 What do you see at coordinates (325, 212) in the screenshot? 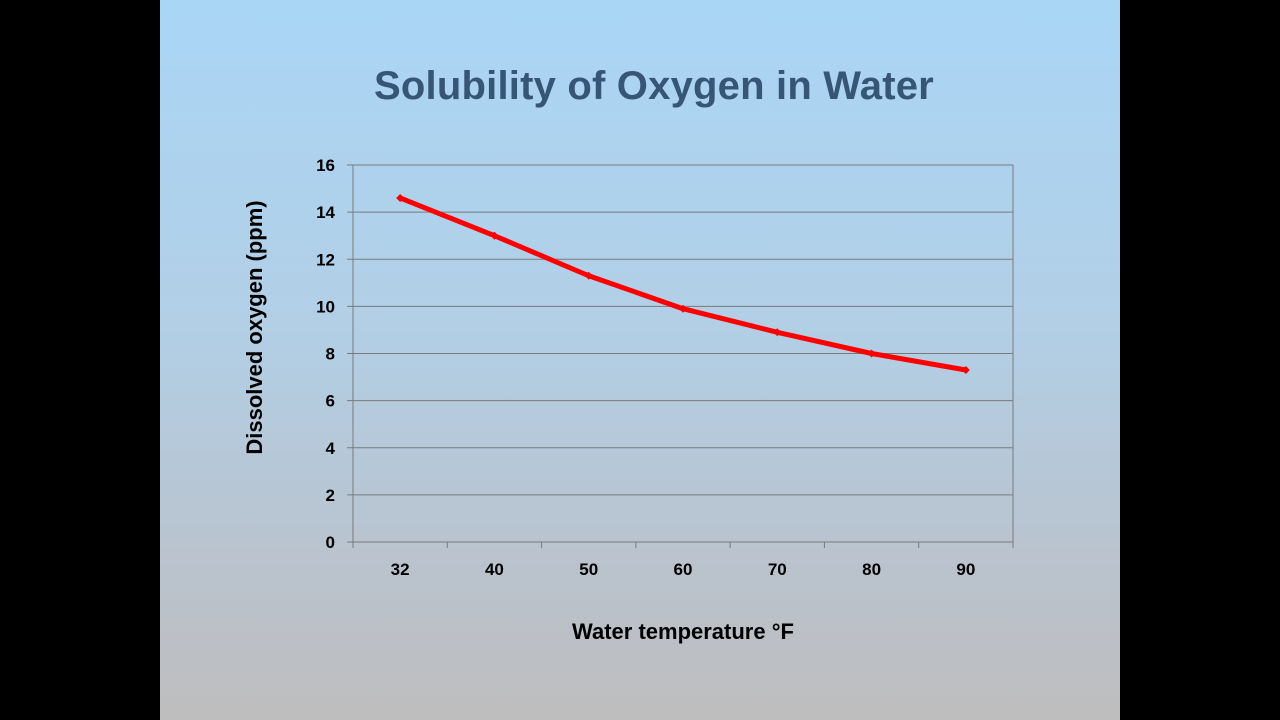
I see `y-tick-label: 14` at bounding box center [325, 212].